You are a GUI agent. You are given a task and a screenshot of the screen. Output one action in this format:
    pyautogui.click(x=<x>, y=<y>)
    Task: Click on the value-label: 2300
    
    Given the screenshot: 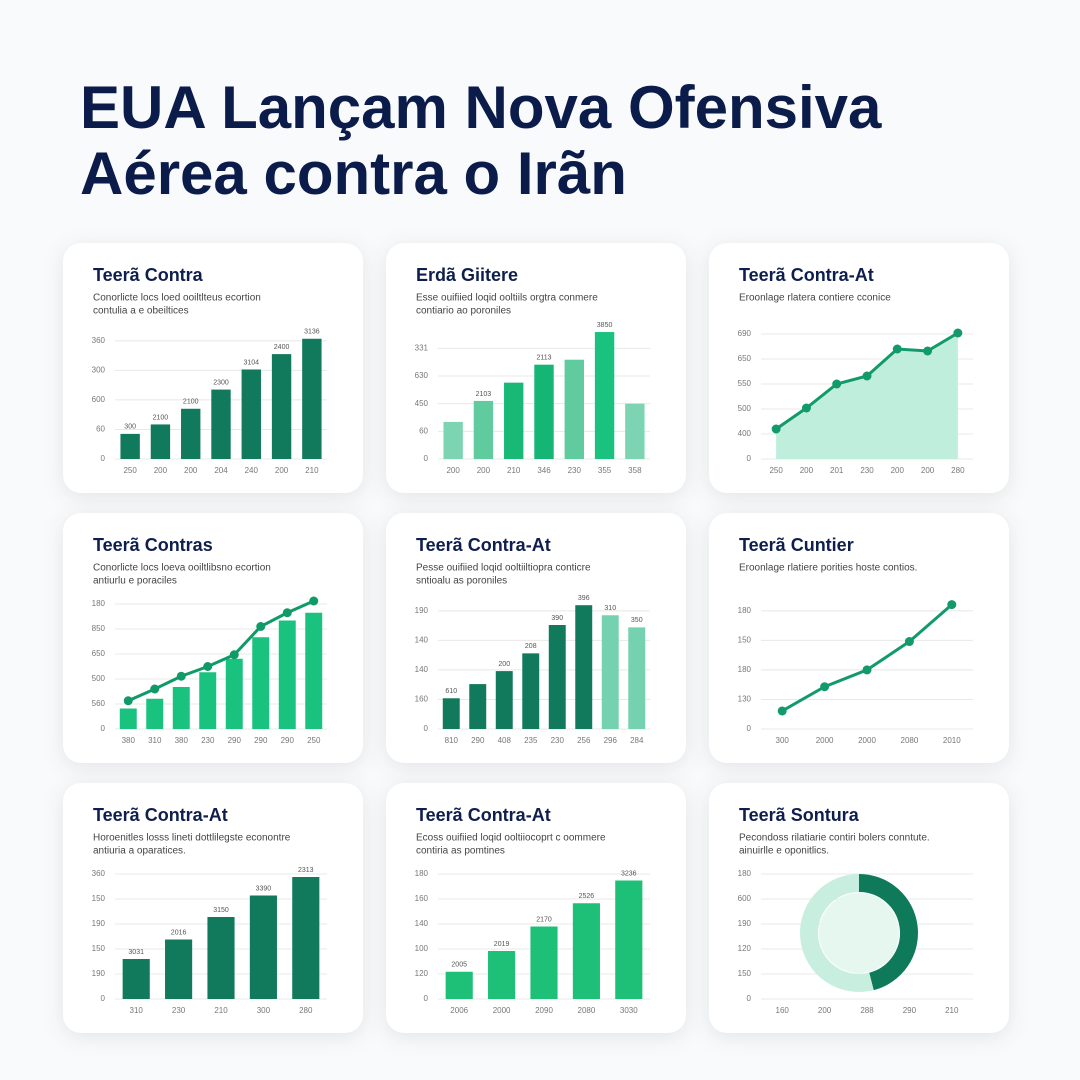 What is the action you would take?
    pyautogui.click(x=221, y=382)
    